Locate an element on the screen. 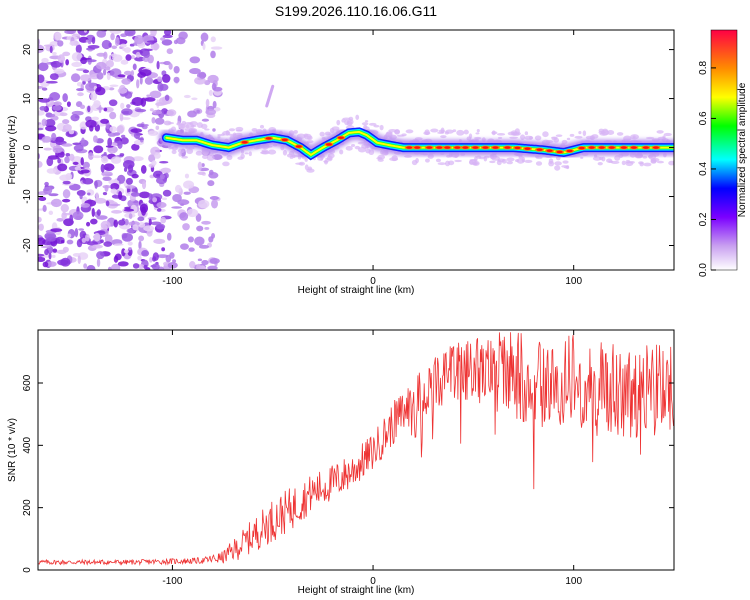 Image resolution: width=750 pixels, height=600 pixels. colorbar-tick-label: 0.4 is located at coordinates (703, 169).